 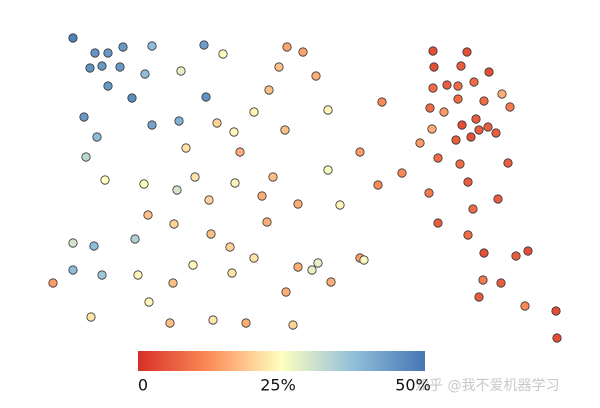 What do you see at coordinates (413, 385) in the screenshot?
I see `colorbar-tick-label: 50%` at bounding box center [413, 385].